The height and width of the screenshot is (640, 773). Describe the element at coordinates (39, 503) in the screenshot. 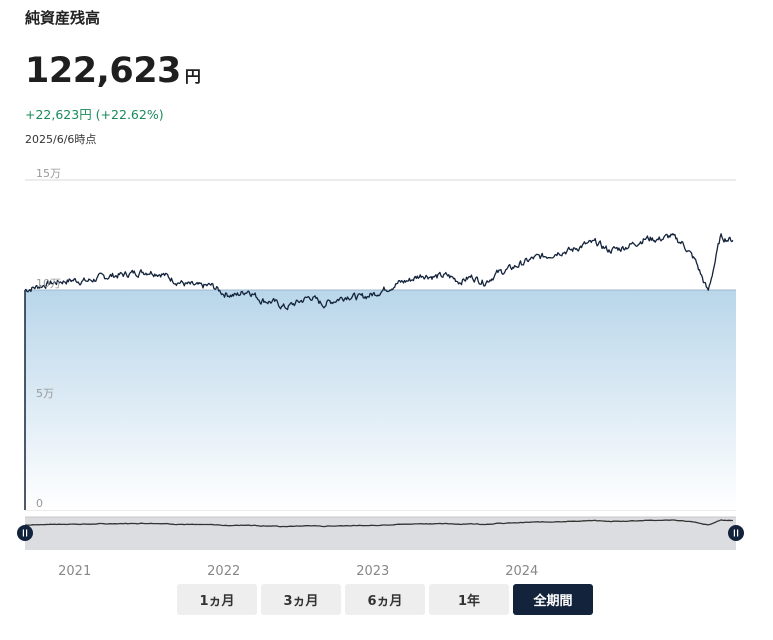

I see `y-tick-label-0: 0` at that location.